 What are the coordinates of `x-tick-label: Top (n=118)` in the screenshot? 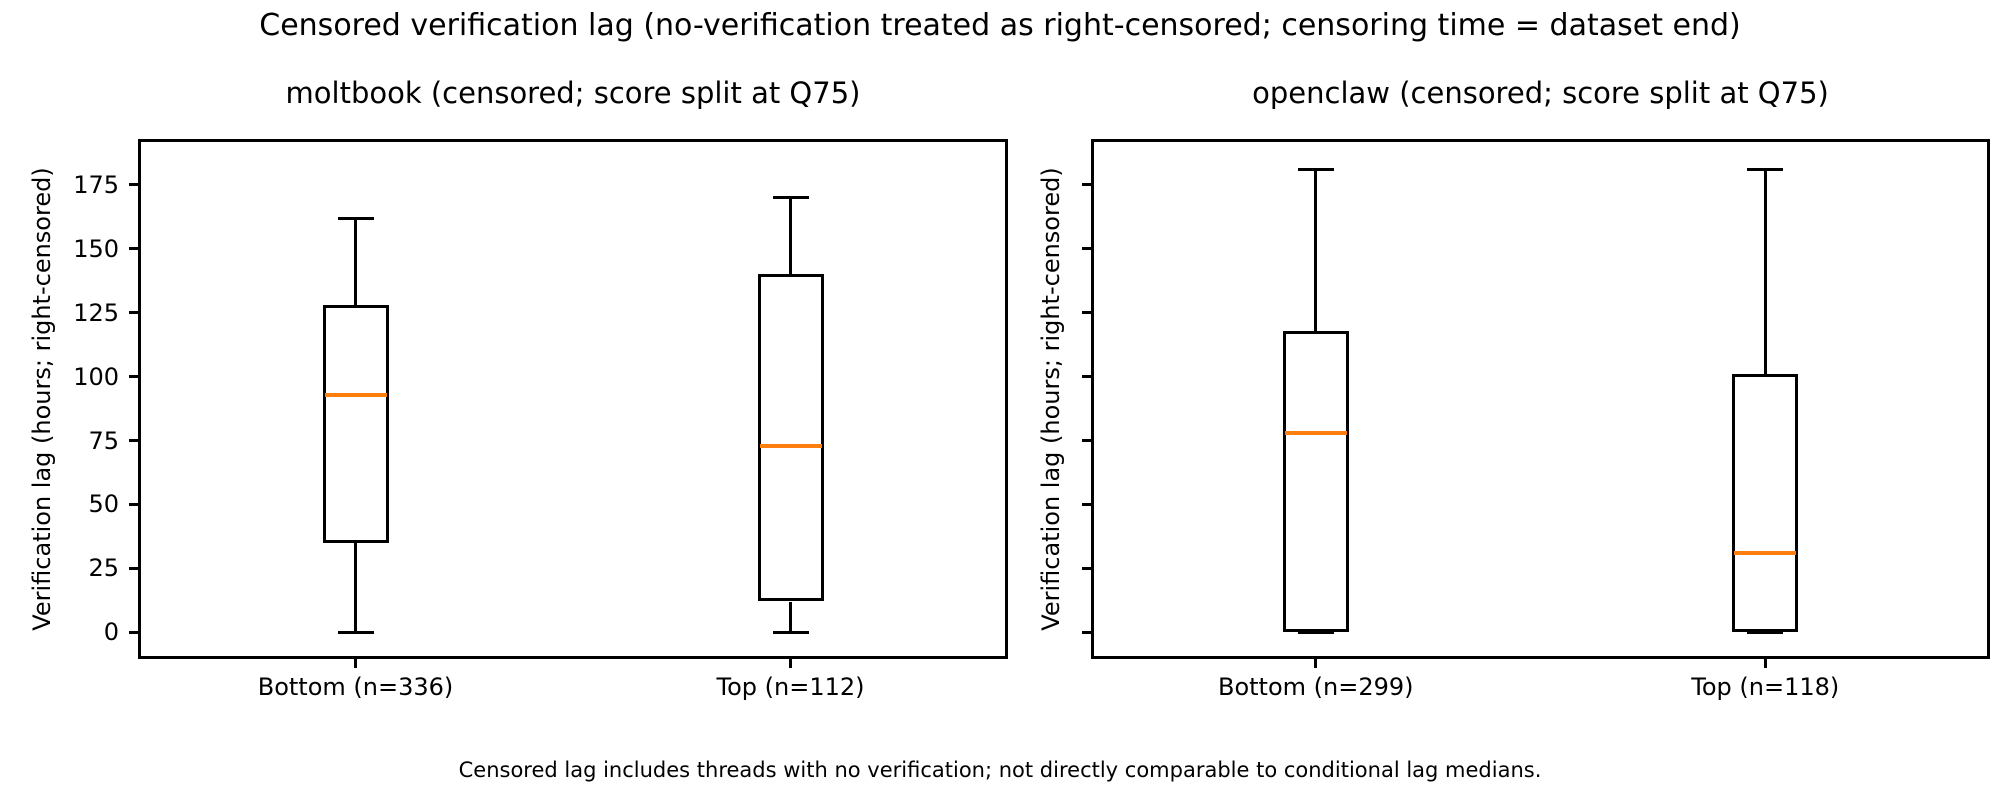 It's located at (1765, 687).